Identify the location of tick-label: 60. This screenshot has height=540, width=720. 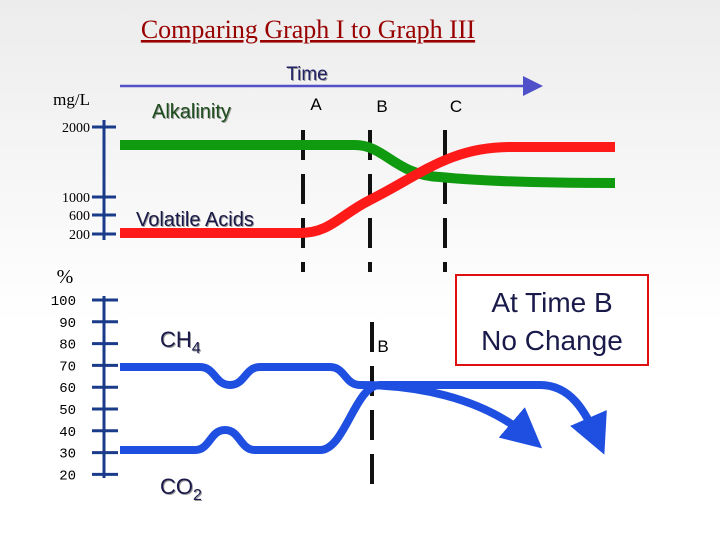
(67, 389).